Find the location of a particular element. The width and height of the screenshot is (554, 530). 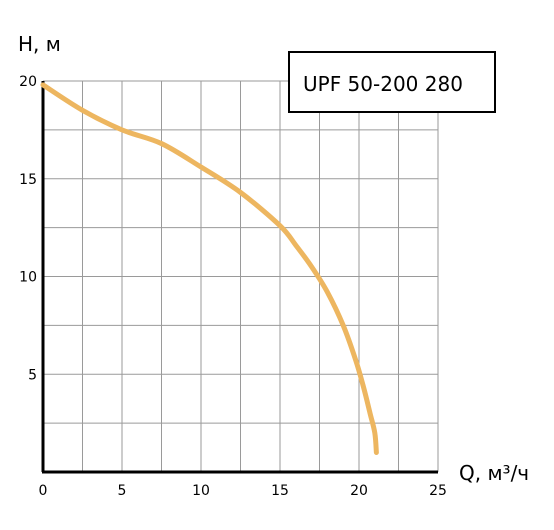

y-tick-label: 10 is located at coordinates (28, 278).